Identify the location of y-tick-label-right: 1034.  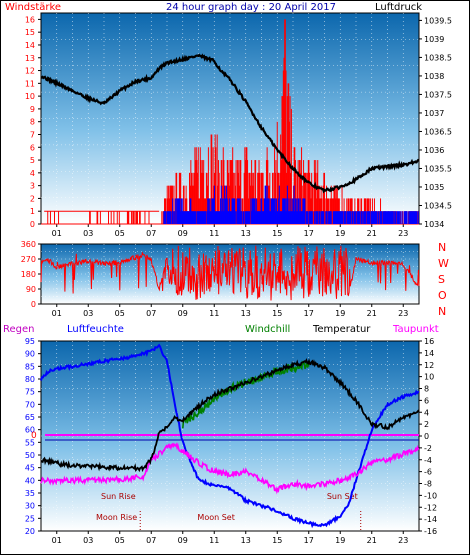
(434, 224).